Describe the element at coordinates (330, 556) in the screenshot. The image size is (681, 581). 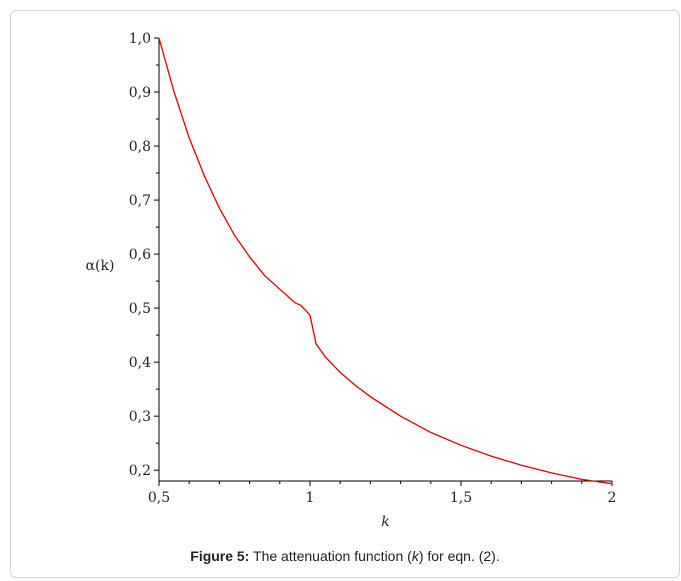
I see `caption-text-pre: The attenuation function (` at that location.